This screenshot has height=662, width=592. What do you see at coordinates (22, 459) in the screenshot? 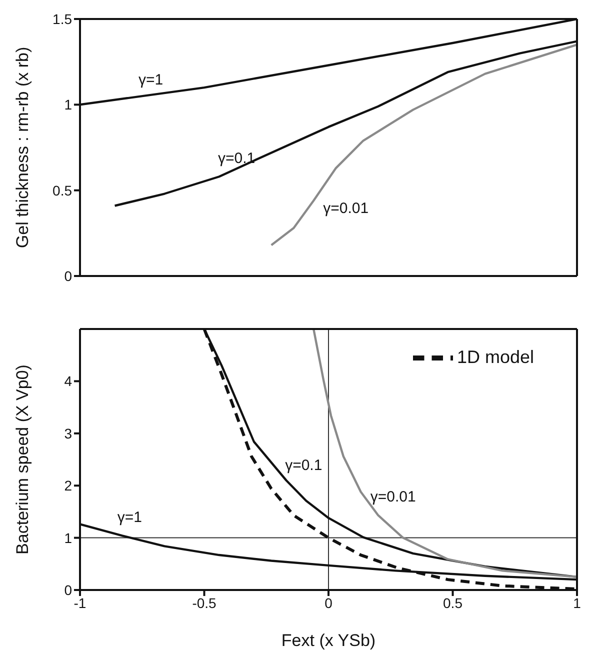
I see `y-axis-title: Bacterium speed (X Vp0)` at bounding box center [22, 459].